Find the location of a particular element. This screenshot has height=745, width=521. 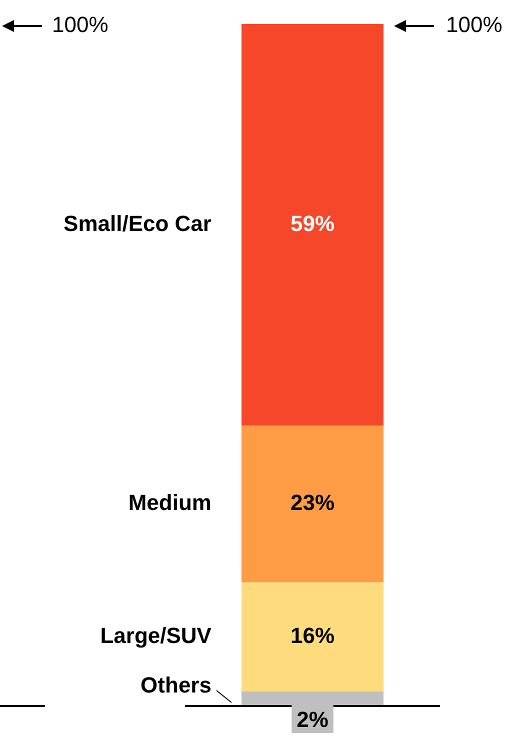

series-label: Others is located at coordinates (176, 685).